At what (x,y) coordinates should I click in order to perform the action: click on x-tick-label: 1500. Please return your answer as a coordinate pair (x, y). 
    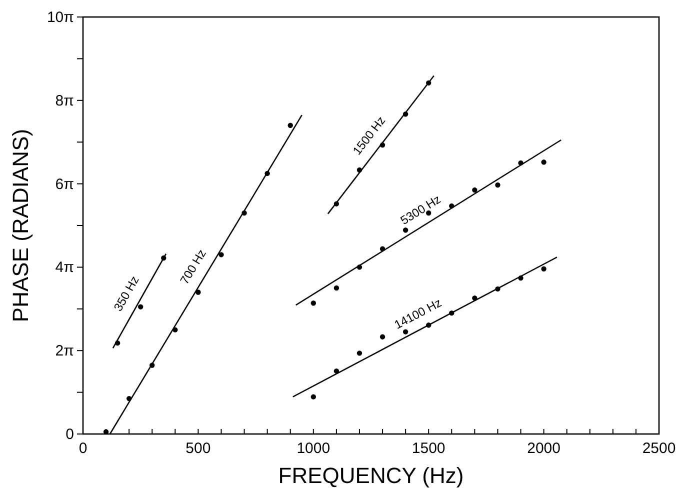
    Looking at the image, I should click on (429, 448).